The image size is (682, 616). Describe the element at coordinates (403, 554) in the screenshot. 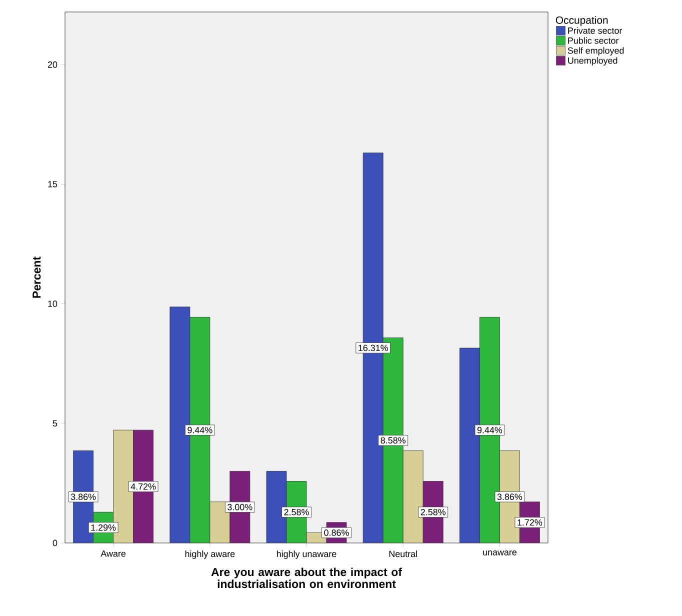

I see `x-tick-label: Neutral` at that location.